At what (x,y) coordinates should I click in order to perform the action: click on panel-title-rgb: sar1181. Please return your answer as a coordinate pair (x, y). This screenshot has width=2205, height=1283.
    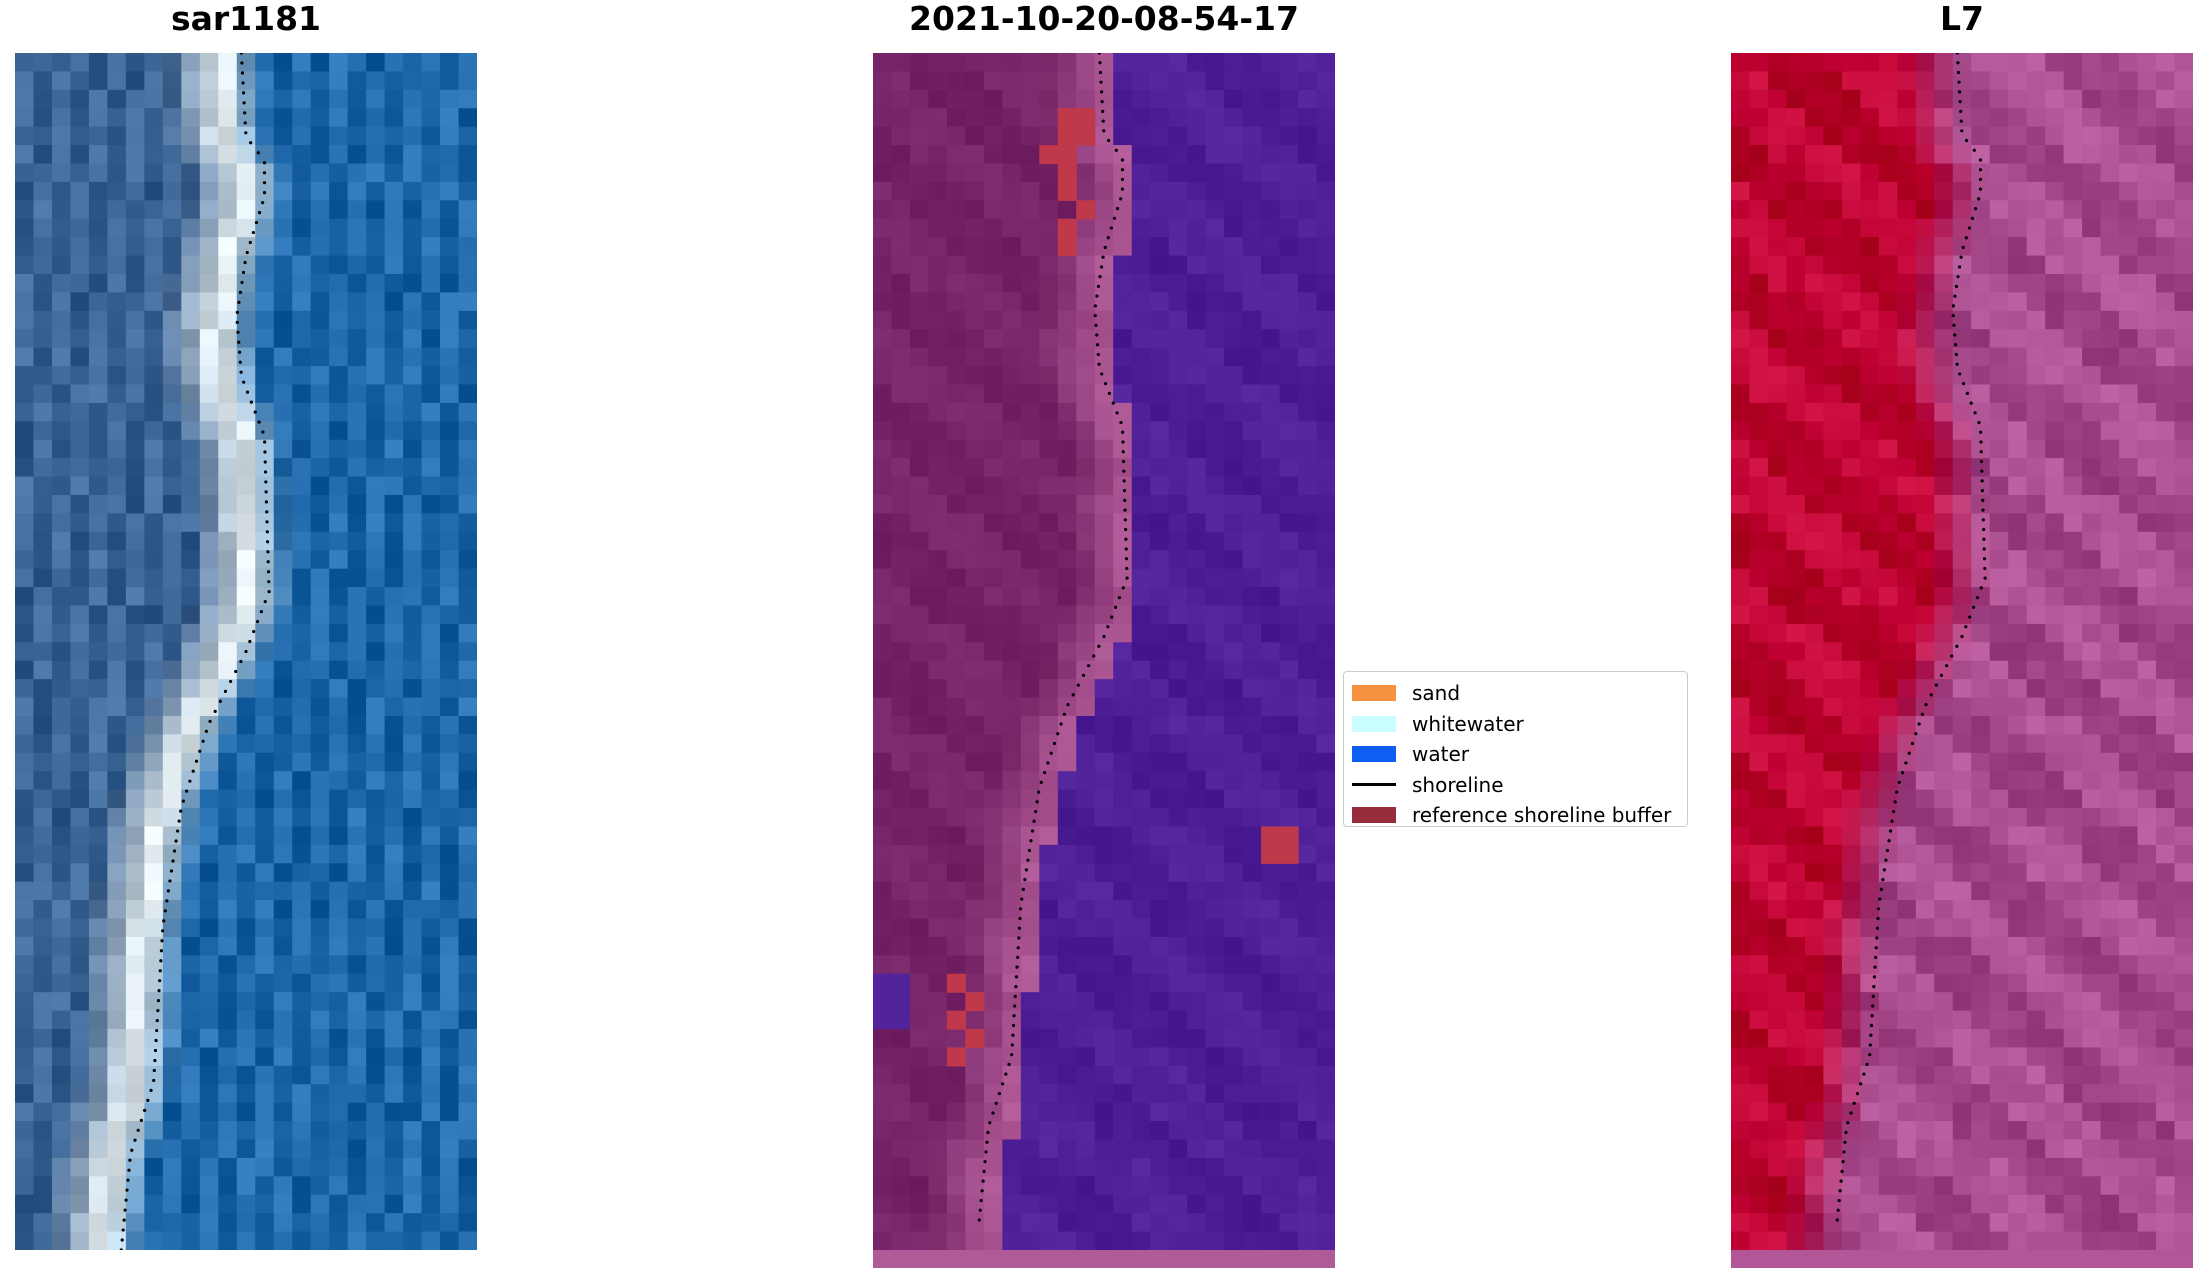
    Looking at the image, I should click on (246, 19).